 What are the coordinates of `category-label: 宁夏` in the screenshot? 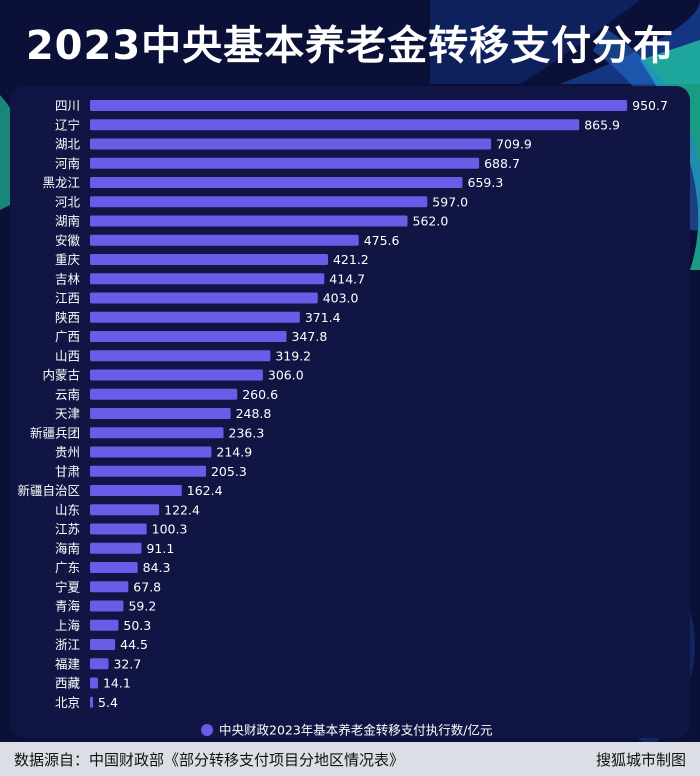 It's located at (68, 586).